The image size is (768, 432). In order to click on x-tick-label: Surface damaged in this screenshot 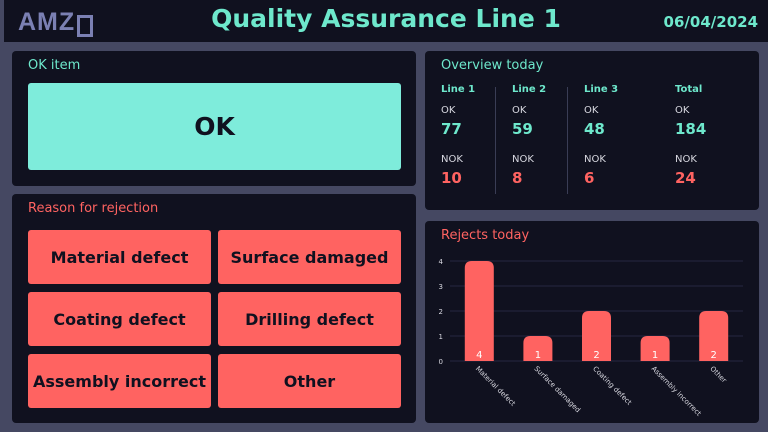, I will do `click(556, 389)`.